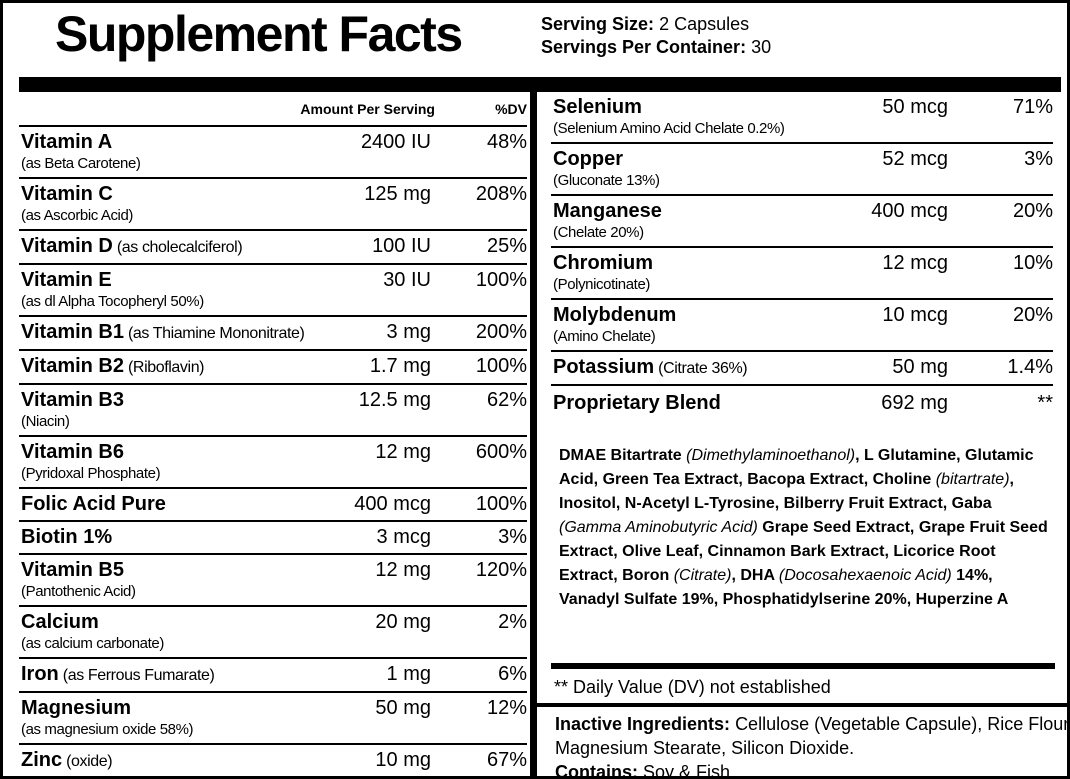 The width and height of the screenshot is (1070, 779). What do you see at coordinates (42, 760) in the screenshot?
I see `nutrient-name: Zinc` at bounding box center [42, 760].